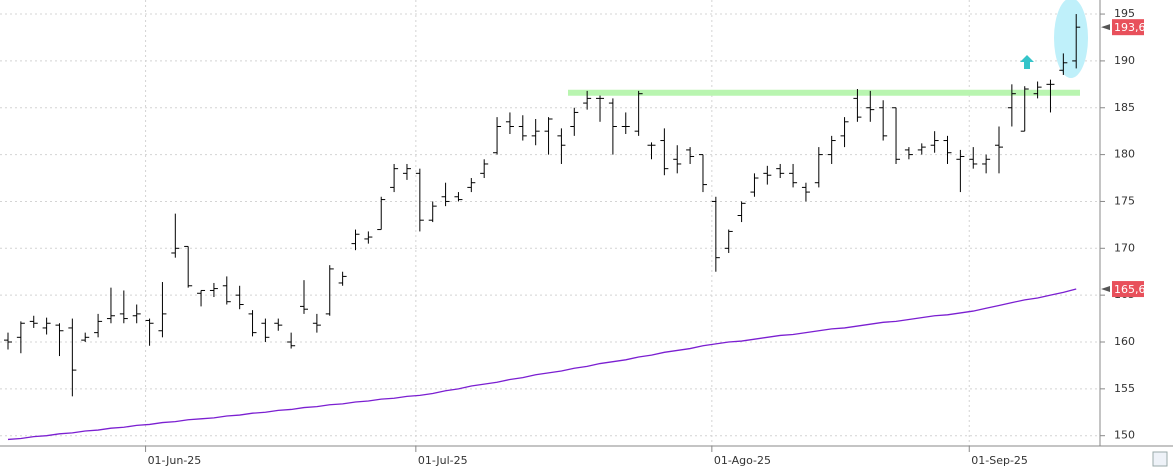 This screenshot has height=473, width=1173. Describe the element at coordinates (1124, 13) in the screenshot. I see `y-tick-label: 195` at that location.